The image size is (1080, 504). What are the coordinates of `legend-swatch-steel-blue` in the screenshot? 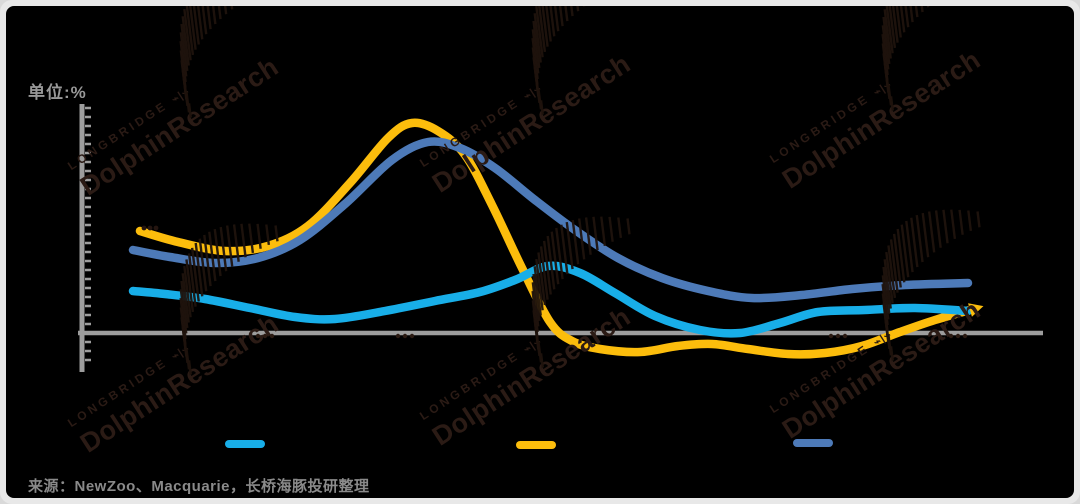 It's located at (813, 443).